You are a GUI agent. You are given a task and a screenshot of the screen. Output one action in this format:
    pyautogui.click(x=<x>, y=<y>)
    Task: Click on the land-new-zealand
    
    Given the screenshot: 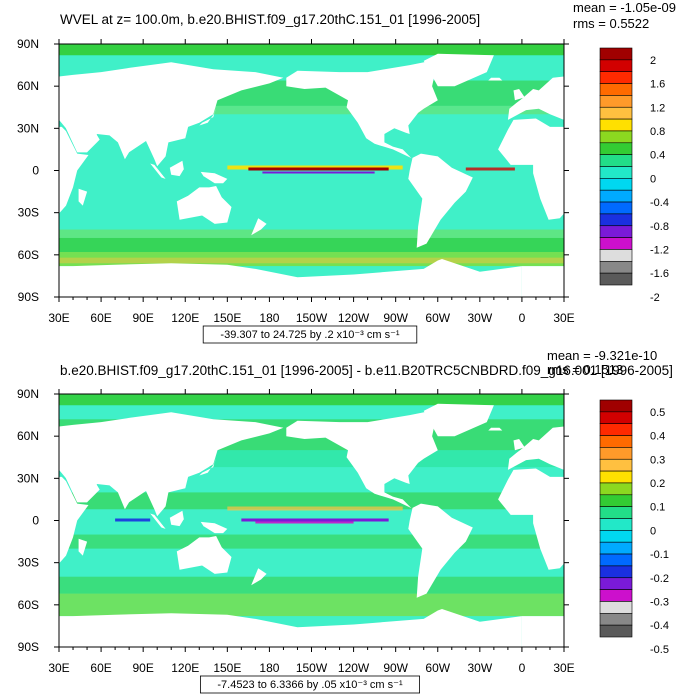 What is the action you would take?
    pyautogui.click(x=259, y=577)
    